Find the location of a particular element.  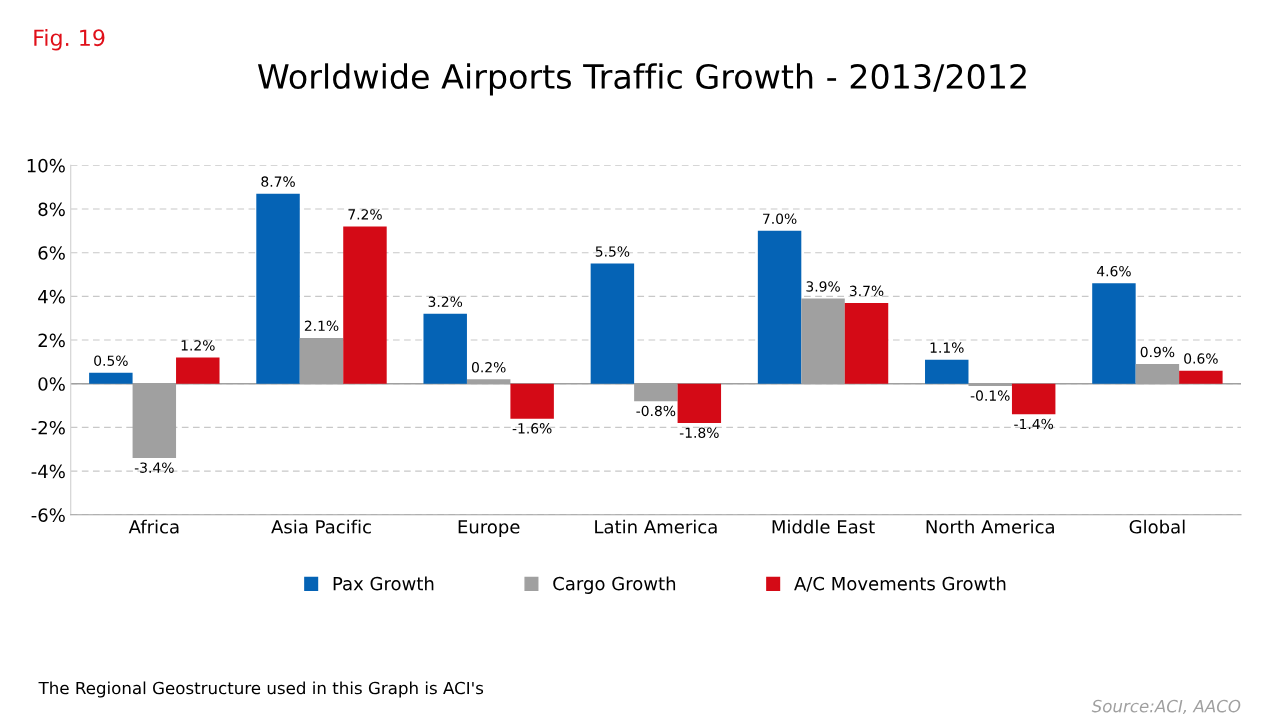

y-tick-label: 8% is located at coordinates (51, 209).